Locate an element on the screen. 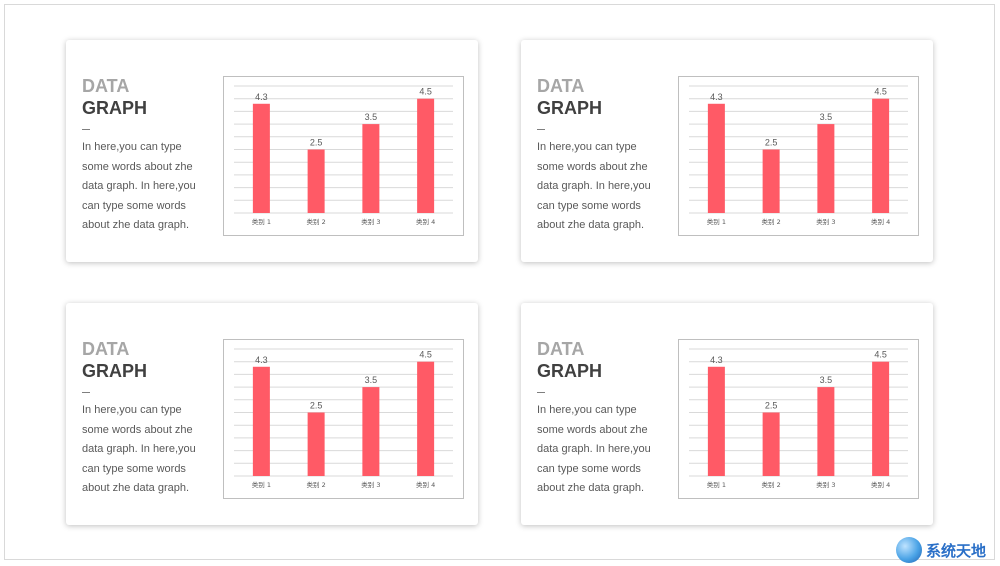 The image size is (1000, 566). bar-chart-3: 4.3 类别 1 2.5 类别 2 3.5 类别 3 4.5 类别 4 is located at coordinates (343, 419).